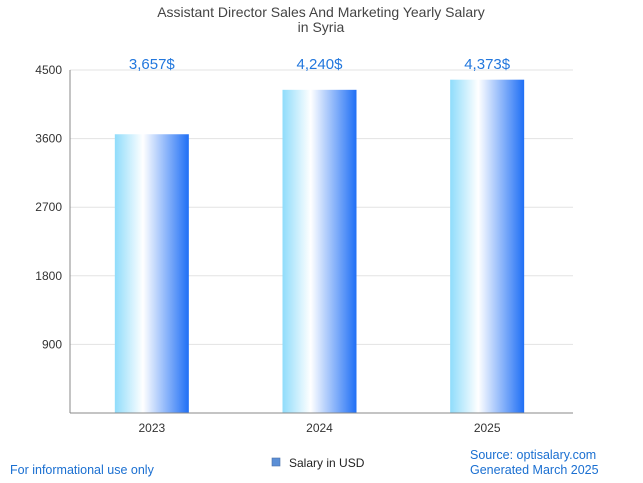  I want to click on bar-2023, so click(151, 273).